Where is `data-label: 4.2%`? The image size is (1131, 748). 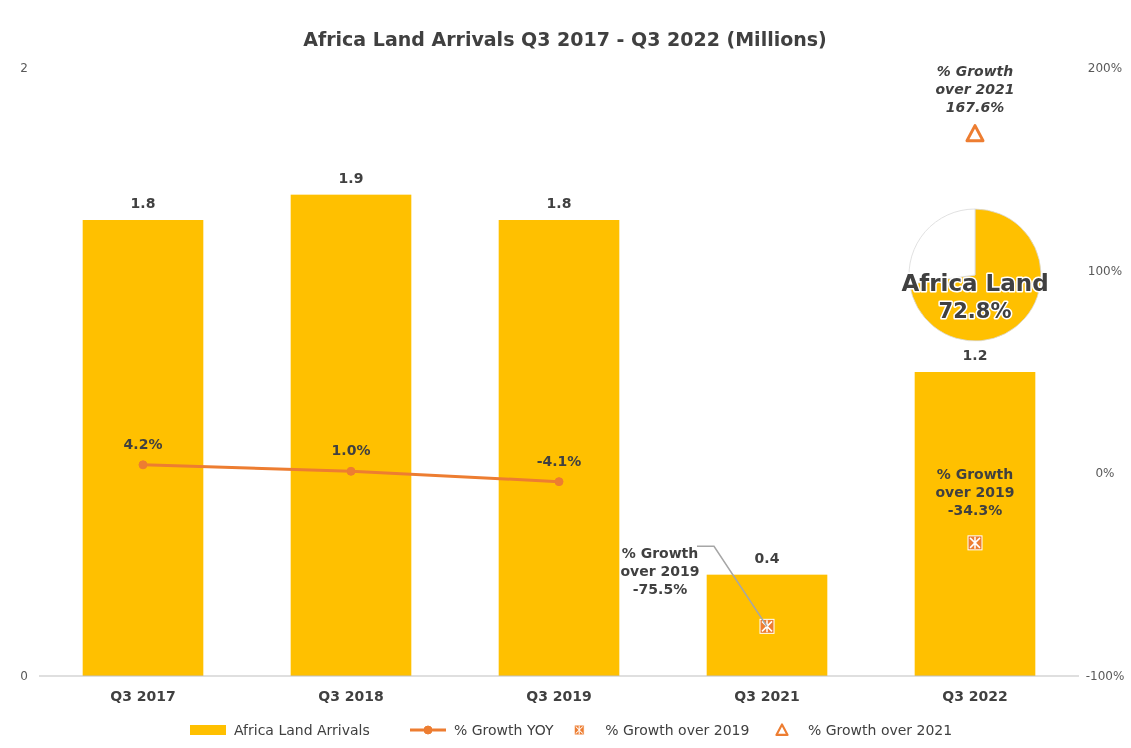
data-label: 4.2% is located at coordinates (143, 443).